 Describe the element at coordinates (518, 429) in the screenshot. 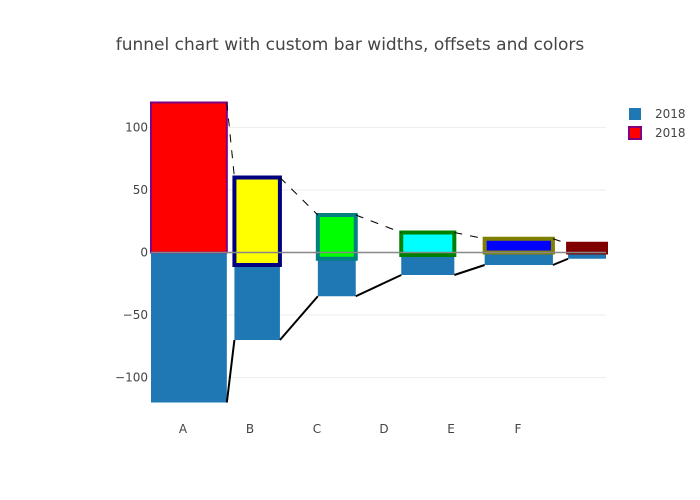

I see `x-tick-label: F` at that location.